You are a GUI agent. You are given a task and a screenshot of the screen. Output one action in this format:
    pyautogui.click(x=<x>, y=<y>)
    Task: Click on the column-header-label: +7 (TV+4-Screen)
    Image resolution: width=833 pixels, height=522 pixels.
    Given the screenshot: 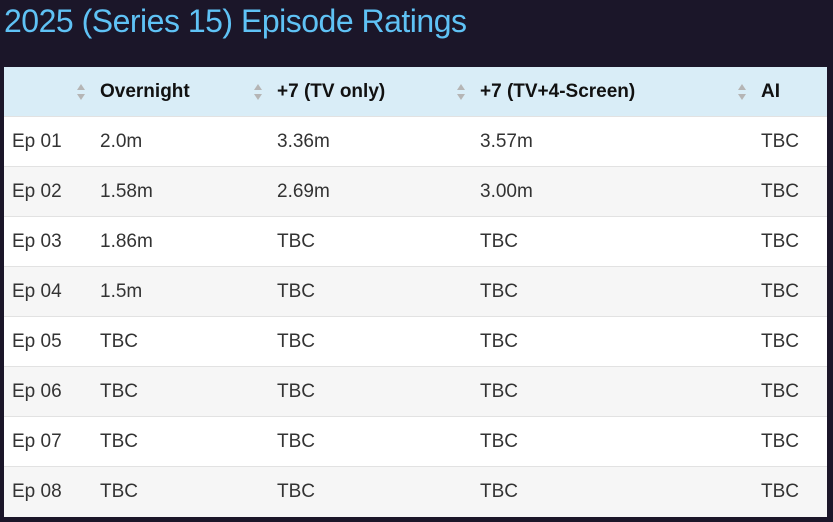 What is the action you would take?
    pyautogui.click(x=558, y=91)
    